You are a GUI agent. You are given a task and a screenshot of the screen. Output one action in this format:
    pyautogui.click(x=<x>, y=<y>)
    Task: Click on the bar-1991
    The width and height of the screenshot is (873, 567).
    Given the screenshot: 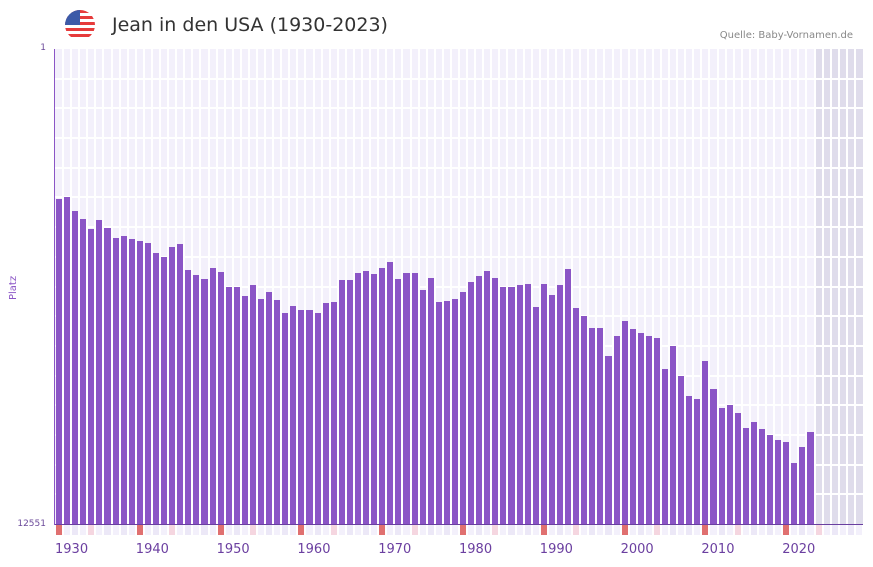 What is the action you would take?
    pyautogui.click(x=551, y=409)
    